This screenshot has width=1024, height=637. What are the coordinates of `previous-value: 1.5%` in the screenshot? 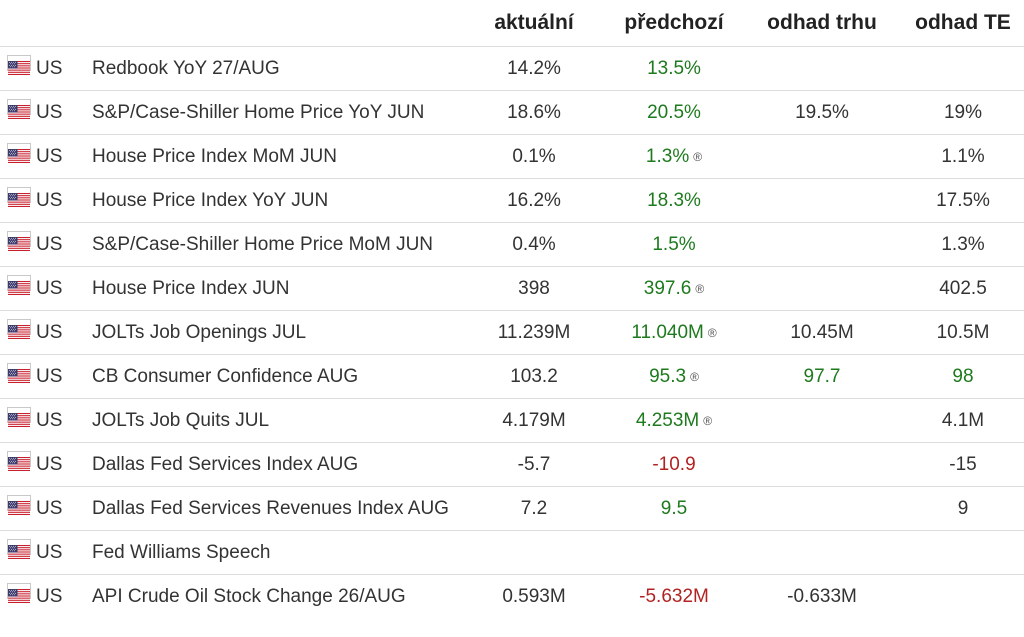 It's located at (674, 244).